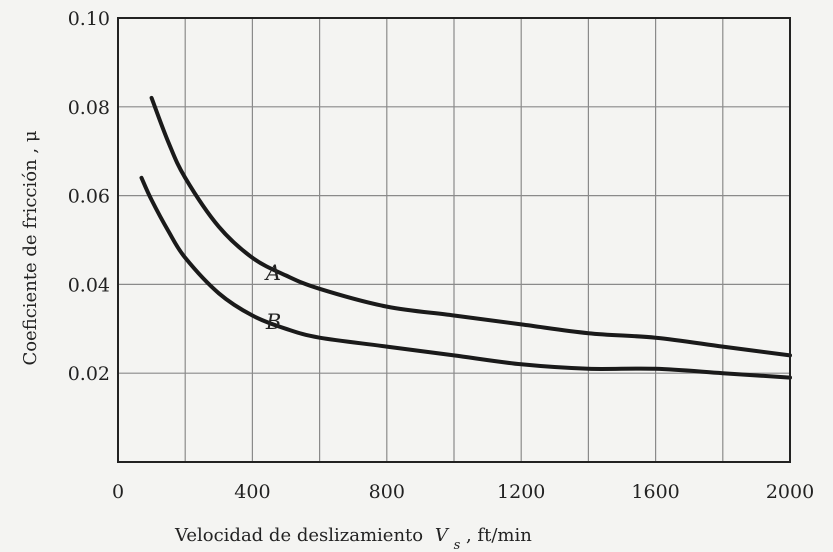  What do you see at coordinates (89, 19) in the screenshot?
I see `y-tick-label-0.10: 0.10` at bounding box center [89, 19].